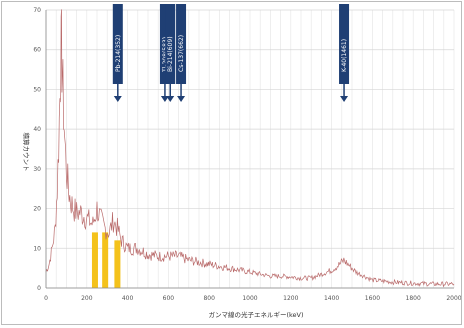 This screenshot has width=464, height=328. What do you see at coordinates (255, 314) in the screenshot?
I see `x-axis-title: ガンマ線の光子エネルギー(keV)` at bounding box center [255, 314].